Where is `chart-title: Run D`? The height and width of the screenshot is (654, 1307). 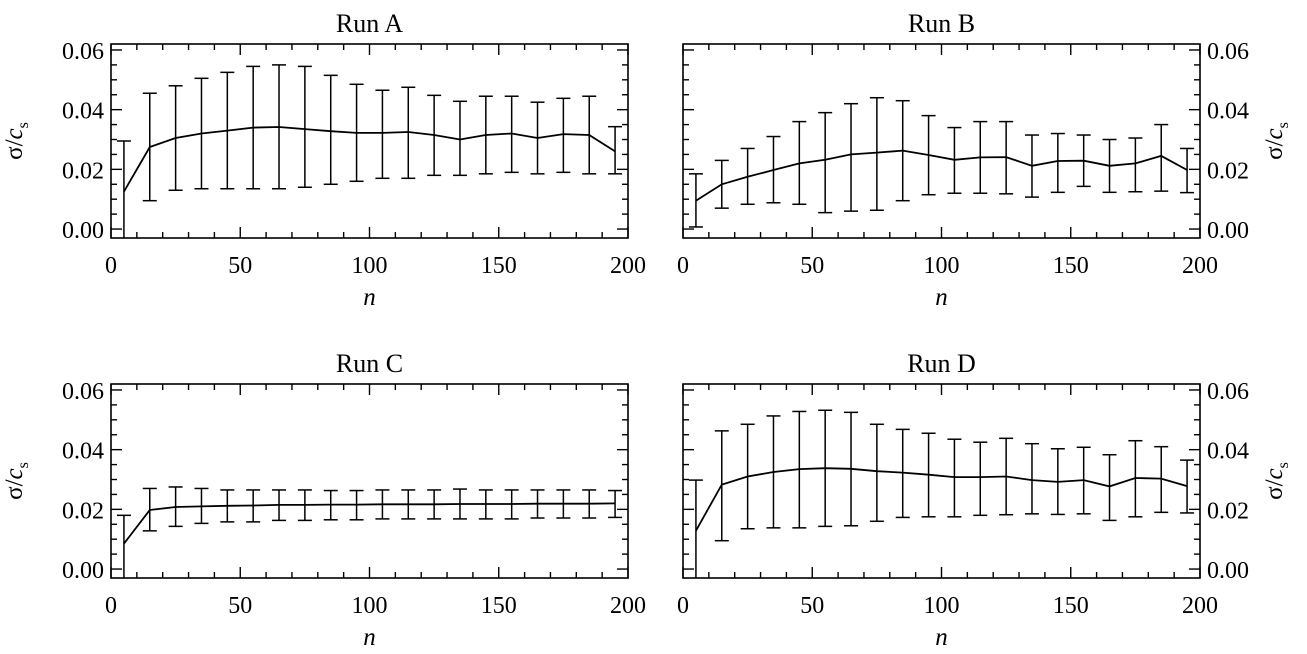
chart-title: Run D is located at coordinates (941, 363).